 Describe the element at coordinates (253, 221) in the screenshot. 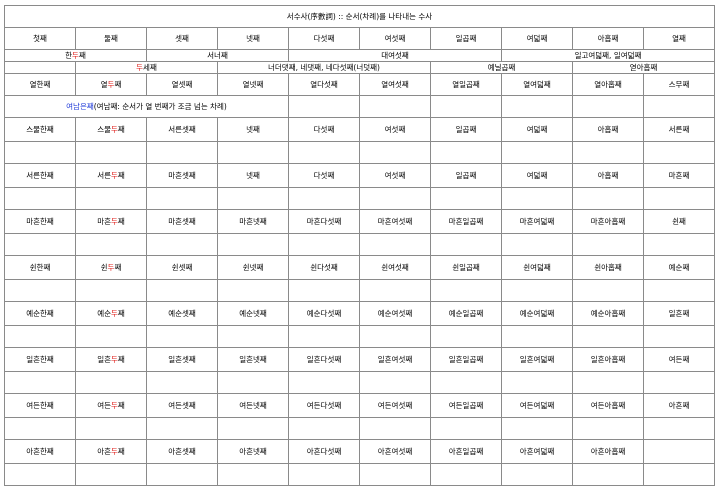

I see `ordinal-cell: 마흔넷째` at that location.